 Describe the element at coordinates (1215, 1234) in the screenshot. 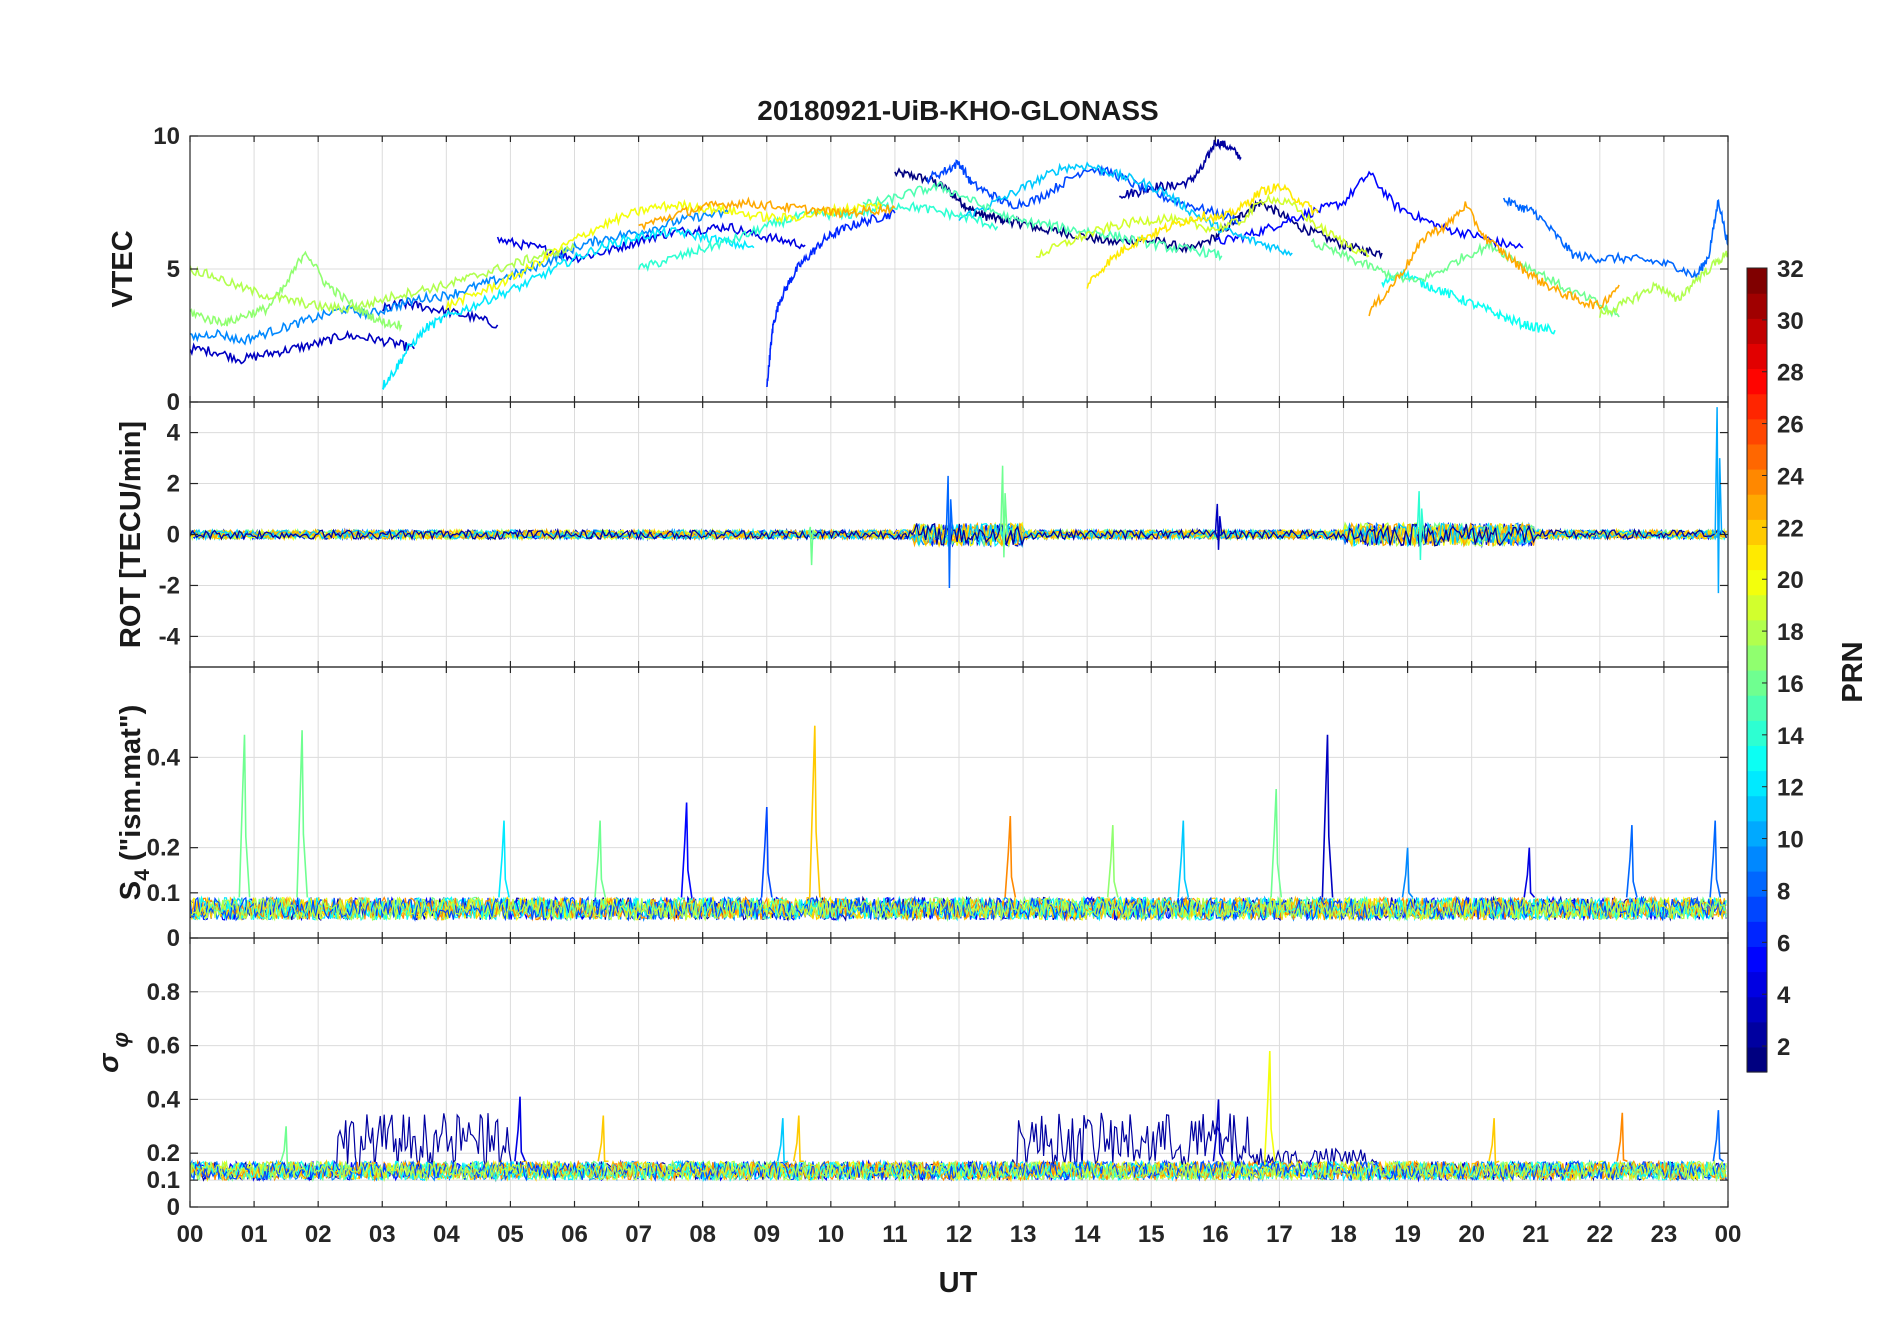

I see `x-tick-label: 16` at that location.